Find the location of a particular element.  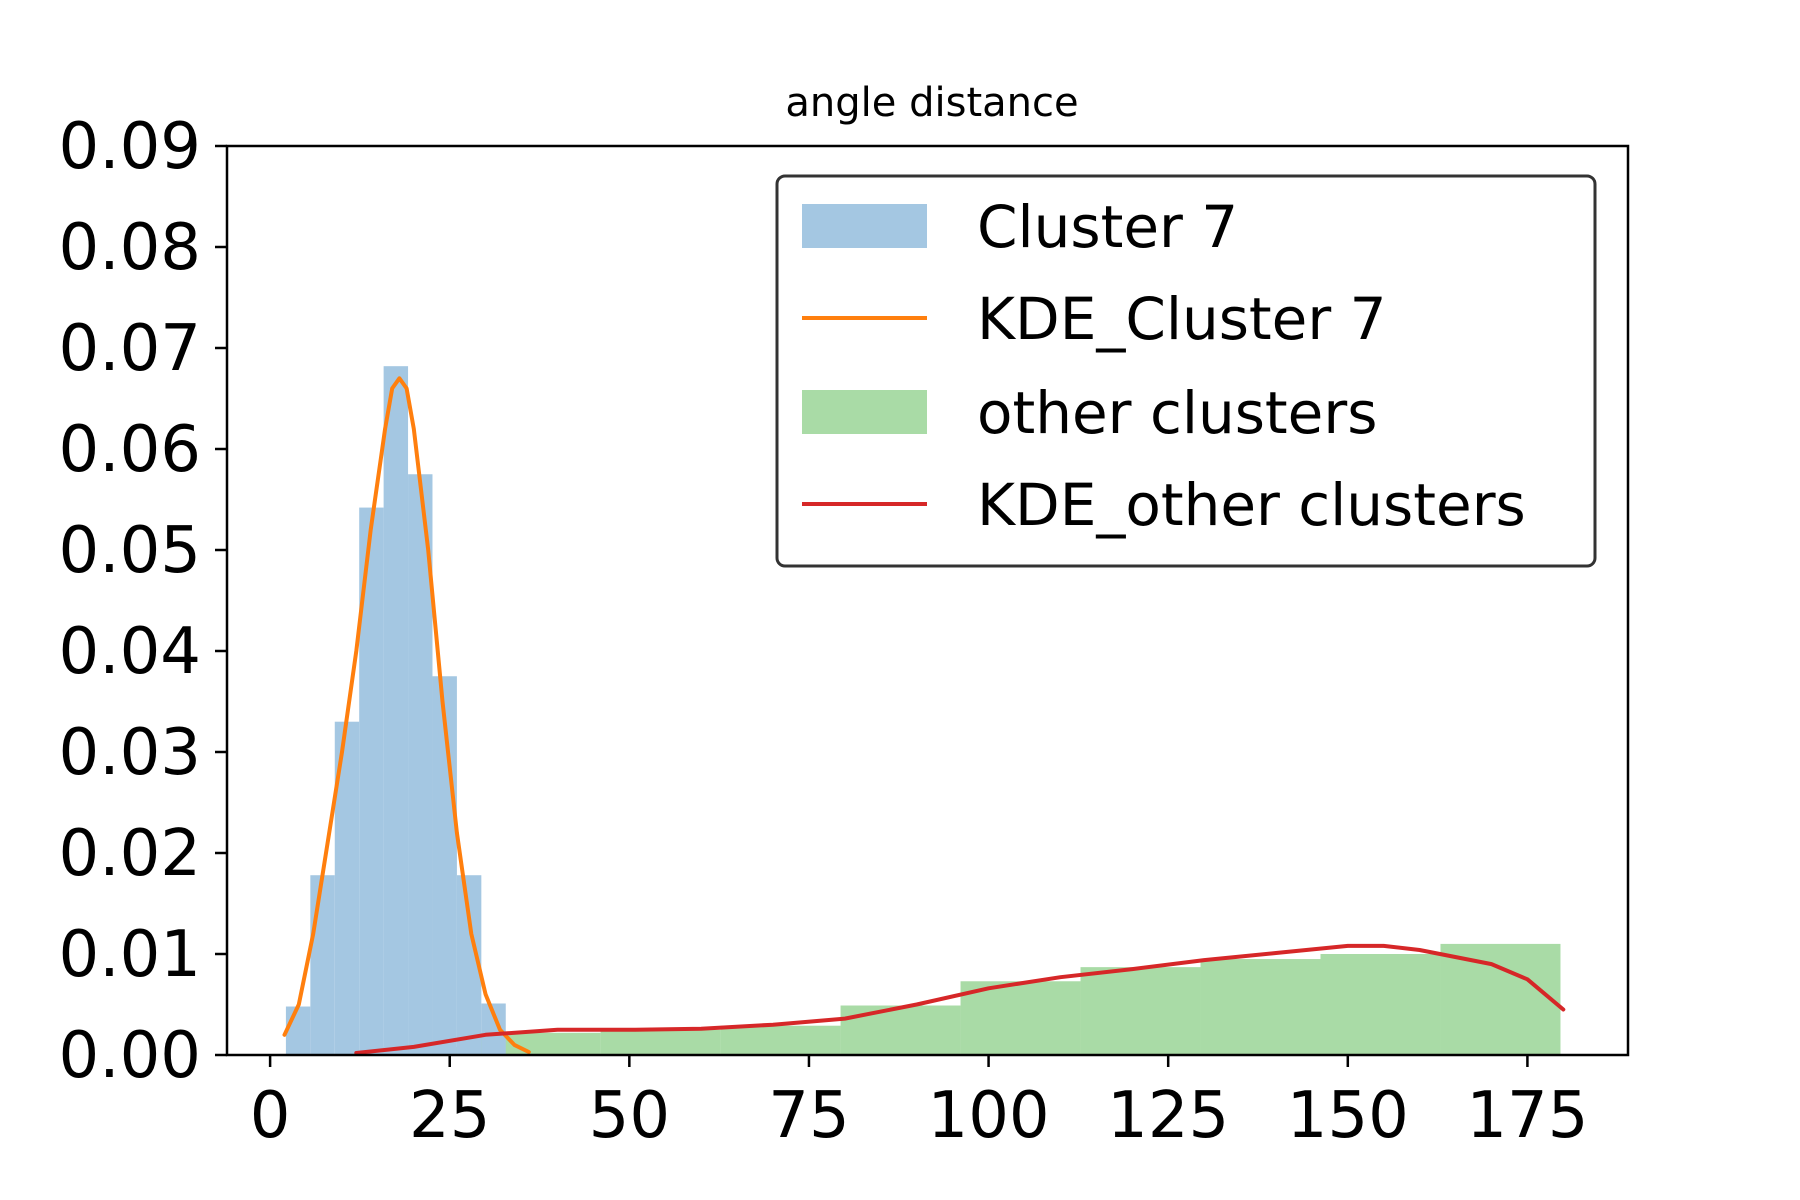

y-tick-label: 0.08 is located at coordinates (130, 248).